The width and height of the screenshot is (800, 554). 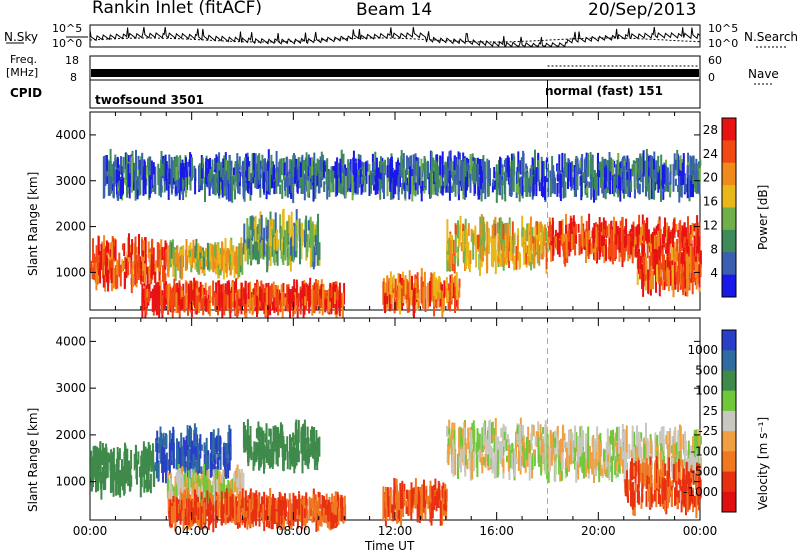 What do you see at coordinates (710, 178) in the screenshot?
I see `power-colorbar-tick-label: 20` at bounding box center [710, 178].